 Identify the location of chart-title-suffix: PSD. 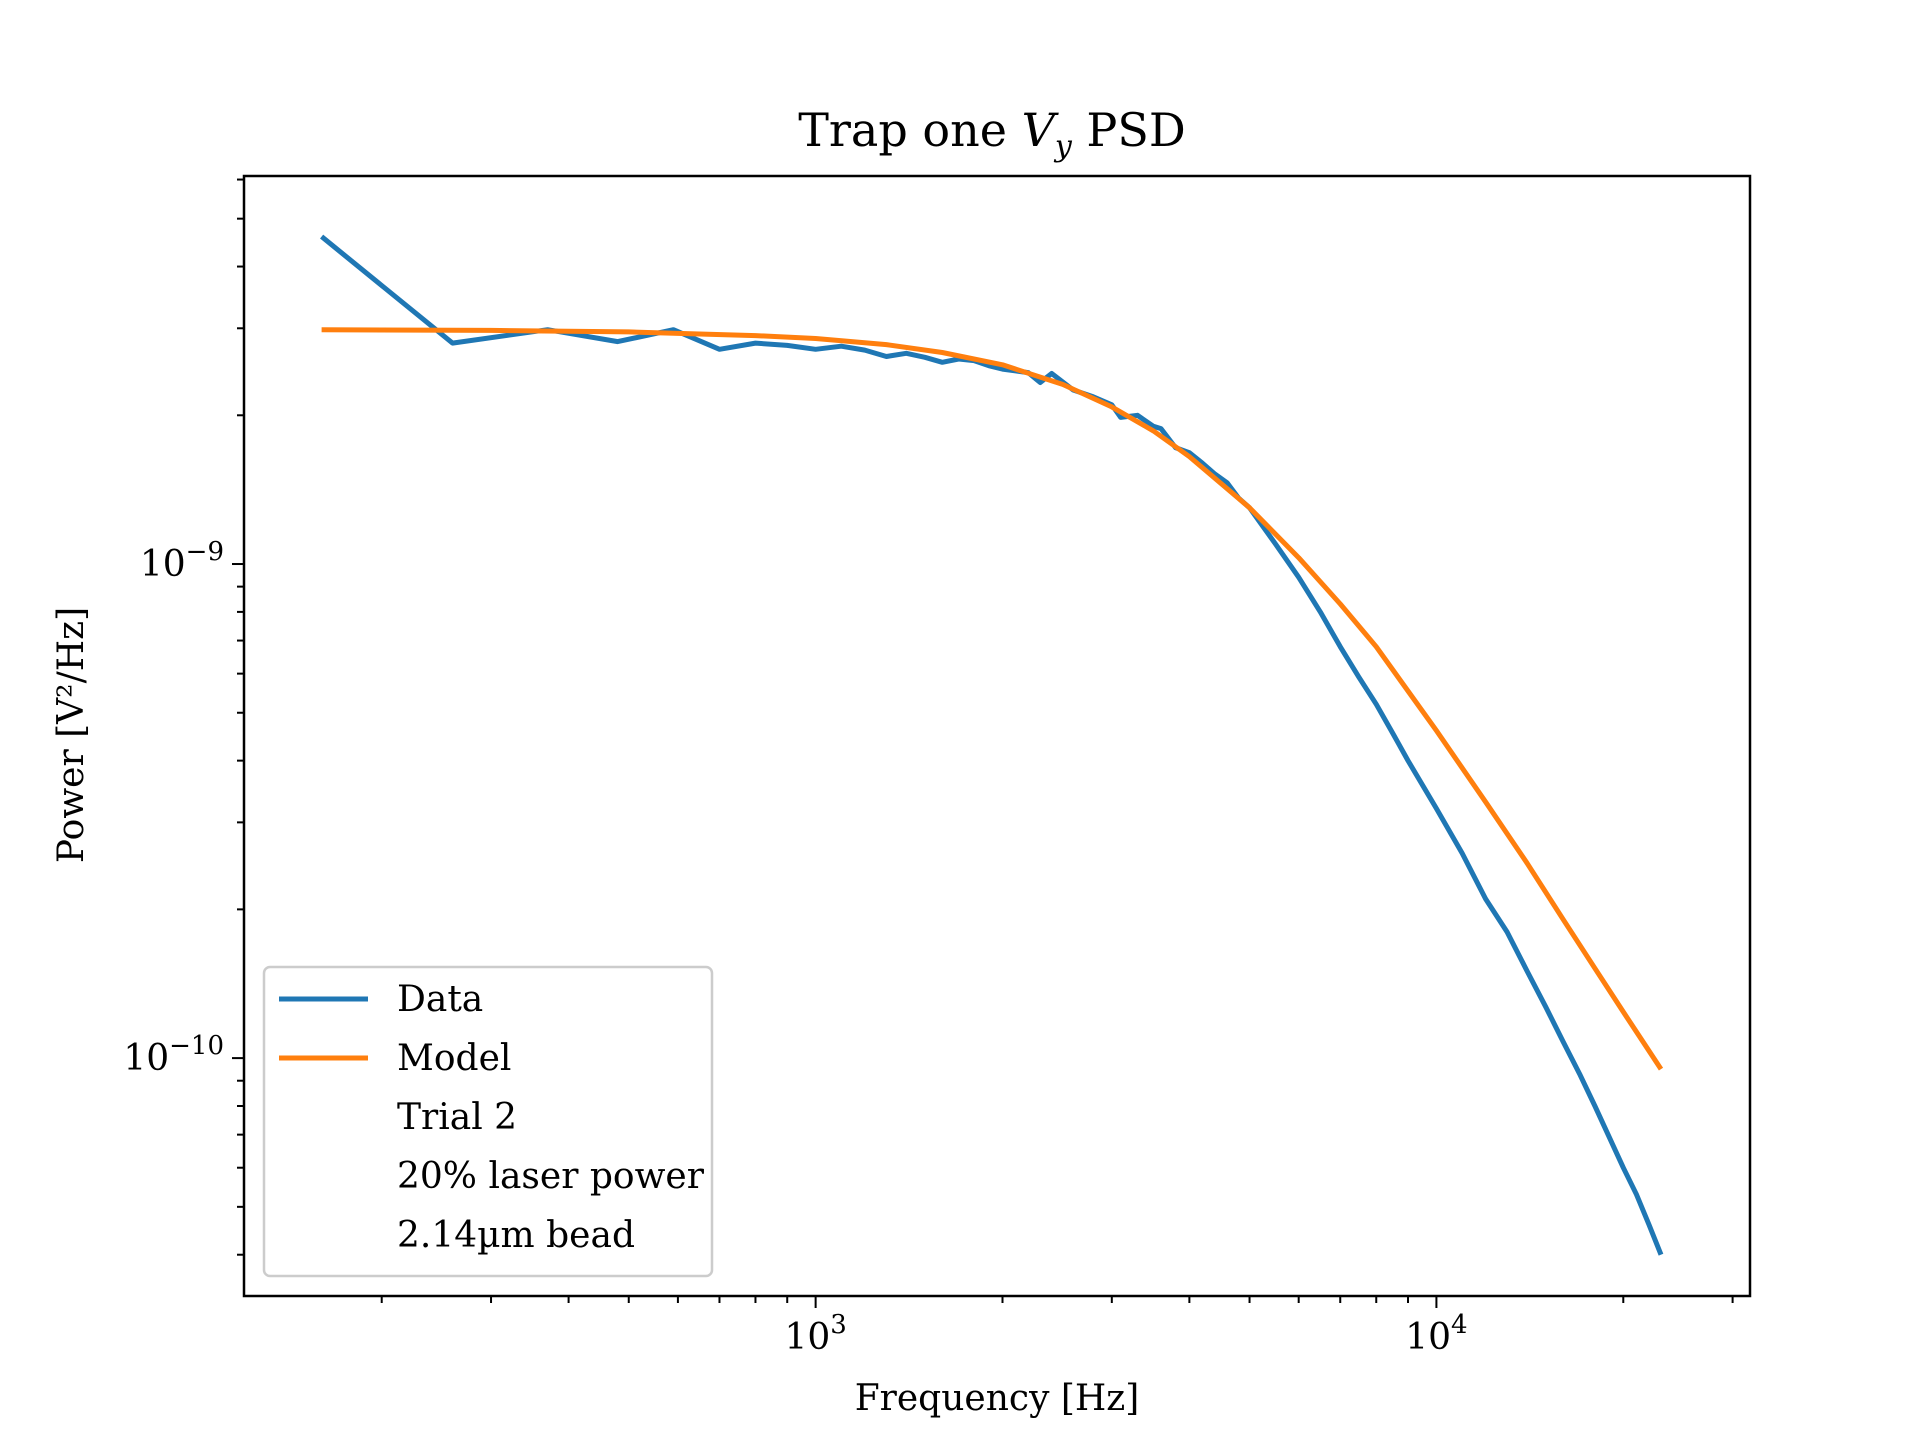
(1129, 130).